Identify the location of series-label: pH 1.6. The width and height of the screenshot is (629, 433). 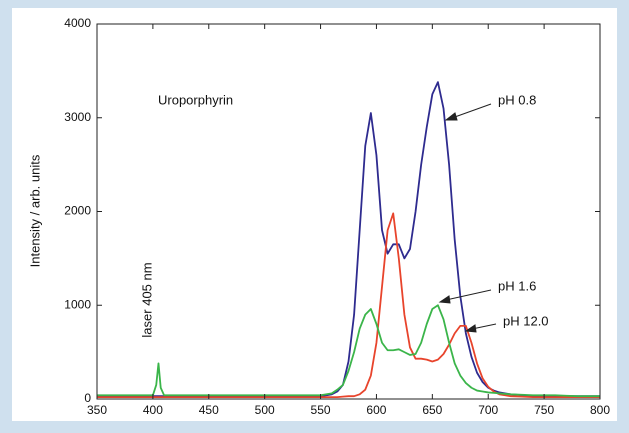
(517, 285).